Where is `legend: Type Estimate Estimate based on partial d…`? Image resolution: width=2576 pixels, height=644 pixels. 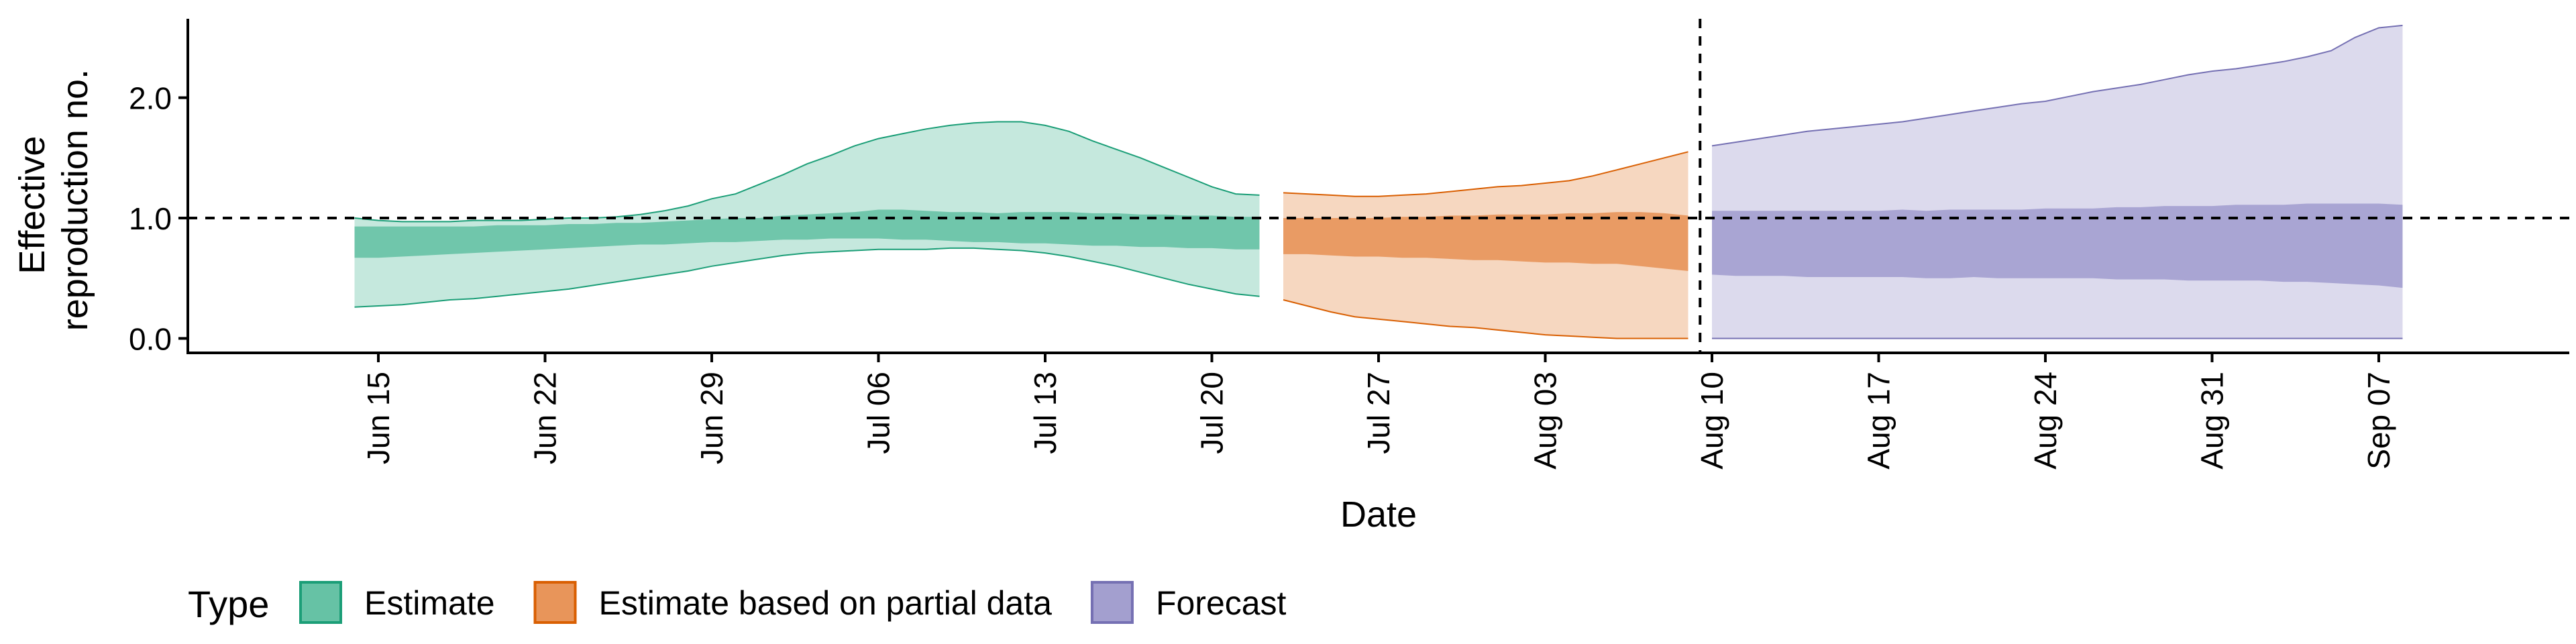 legend: Type Estimate Estimate based on partial d… is located at coordinates (737, 603).